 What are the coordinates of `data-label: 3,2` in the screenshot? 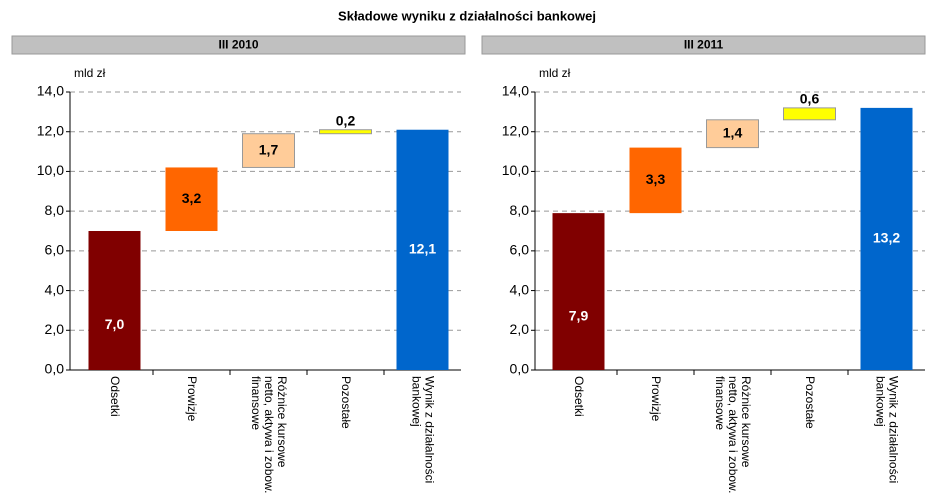 It's located at (192, 198).